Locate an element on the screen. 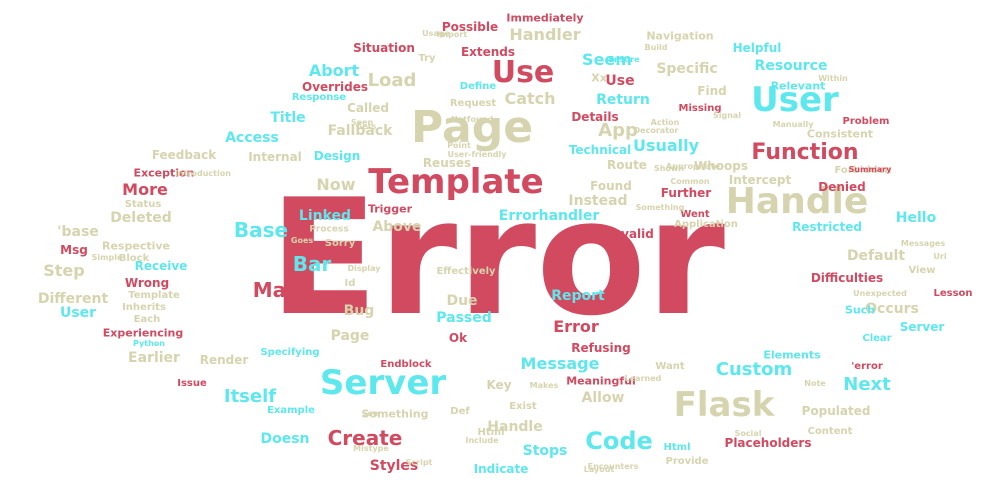 The height and width of the screenshot is (501, 997). word-such-86: Such is located at coordinates (860, 310).